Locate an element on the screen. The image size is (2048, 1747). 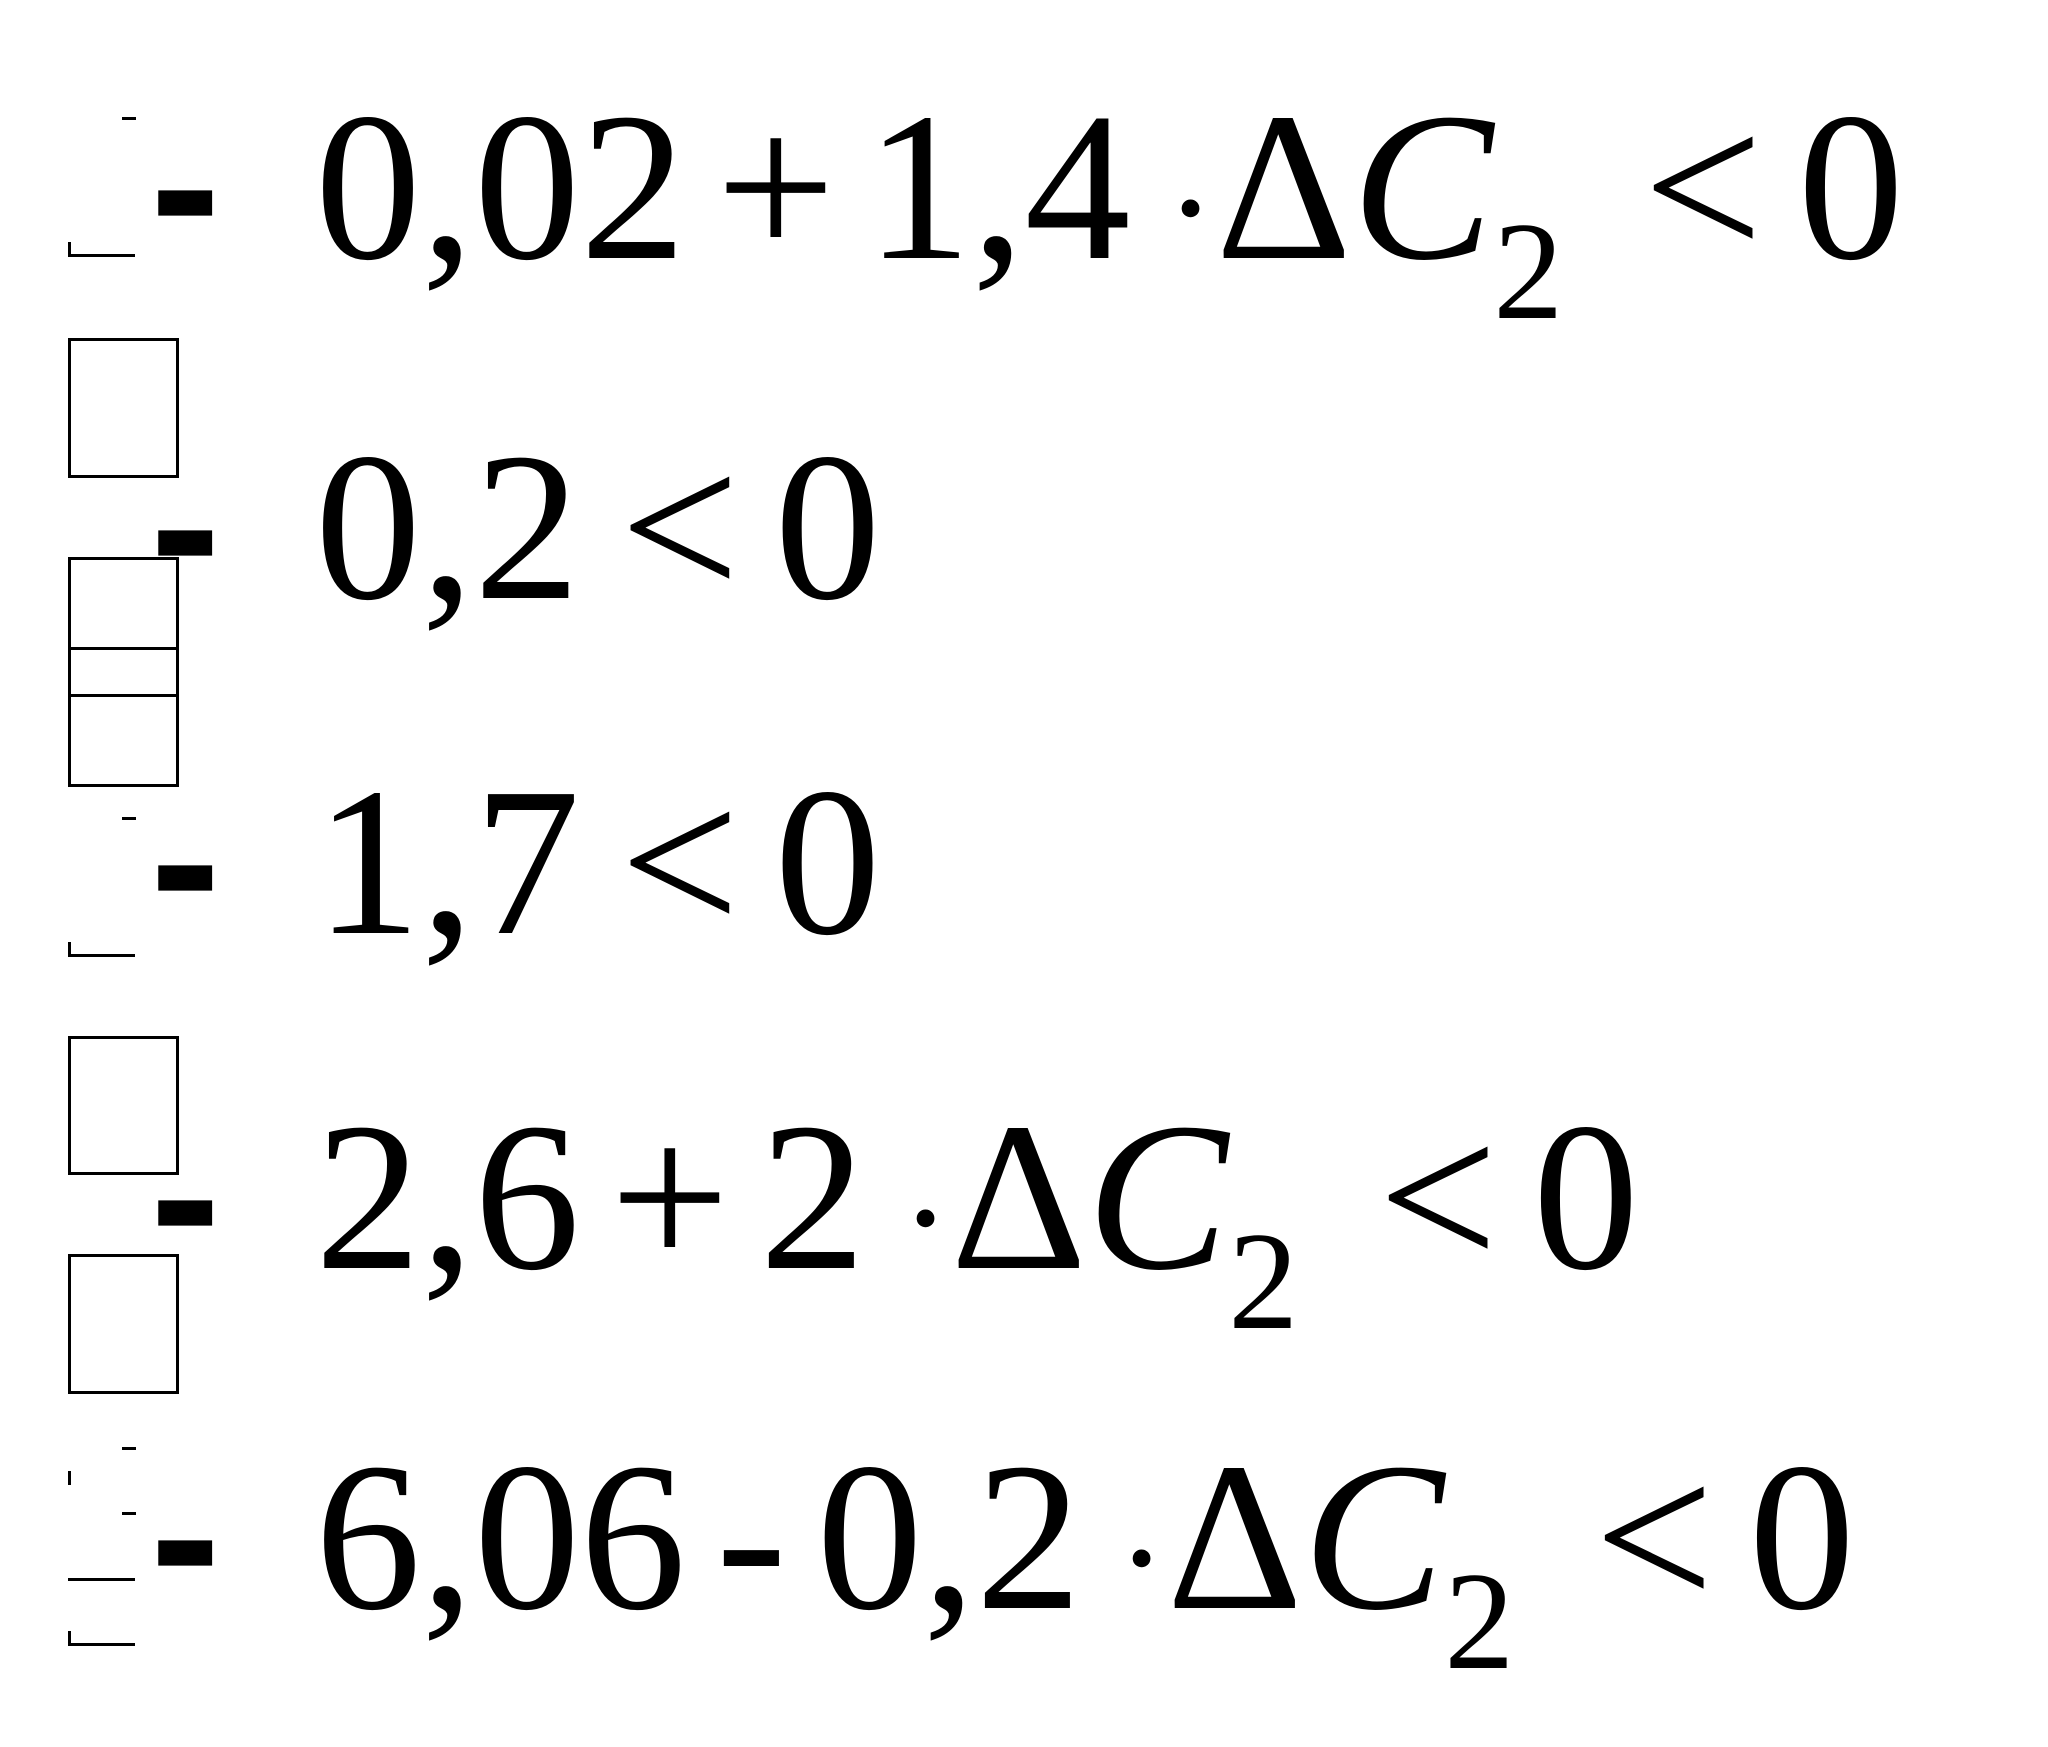
inequality-line: -0,02 +1,4 ·ΔC2 <0 is located at coordinates (1027, 204).